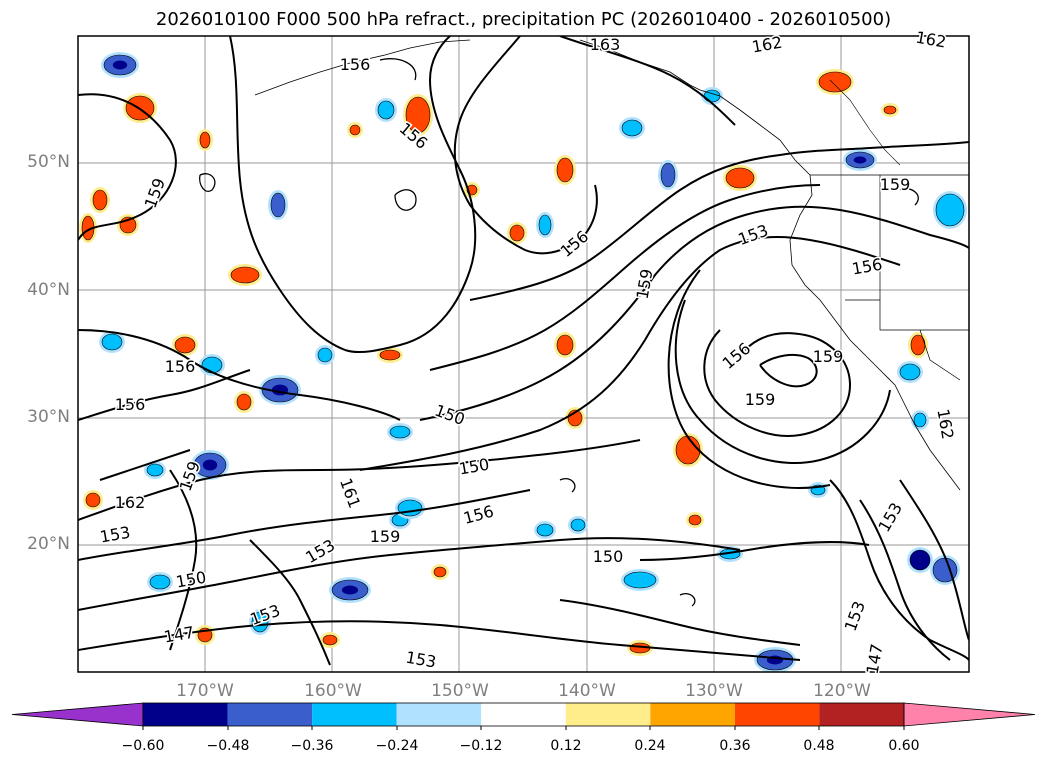 The image size is (1047, 765). What do you see at coordinates (714, 691) in the screenshot?
I see `lon-label-130w: 130°W` at bounding box center [714, 691].